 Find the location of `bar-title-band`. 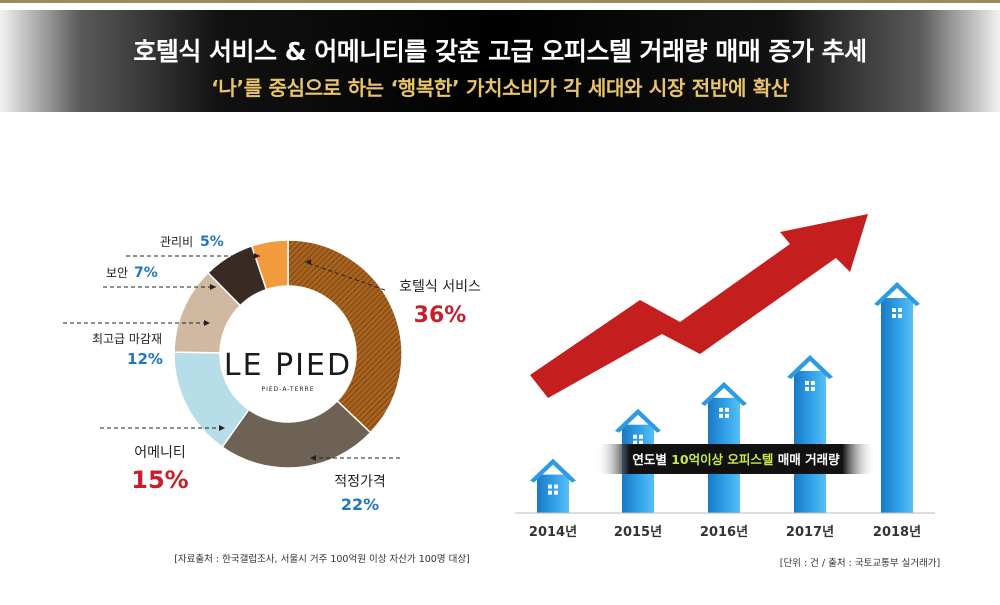

bar-title-band is located at coordinates (736, 459).